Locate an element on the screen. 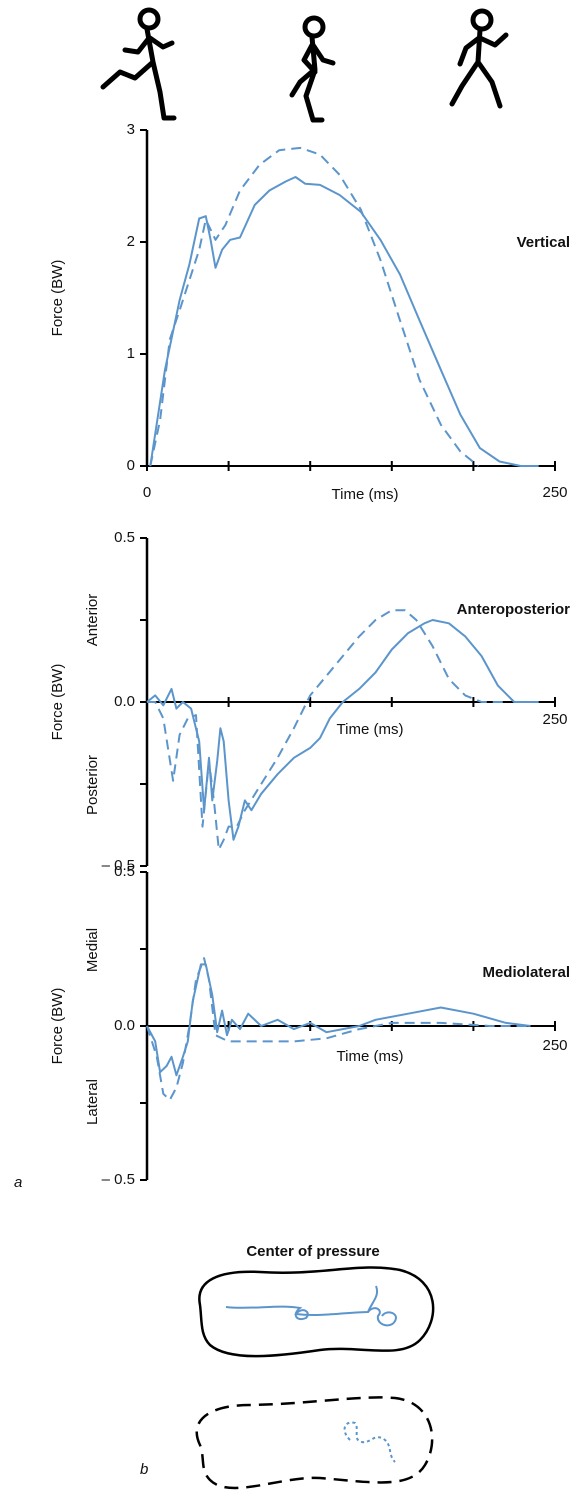 This screenshot has width=584, height=1502. annotation: Posterior is located at coordinates (92, 785).